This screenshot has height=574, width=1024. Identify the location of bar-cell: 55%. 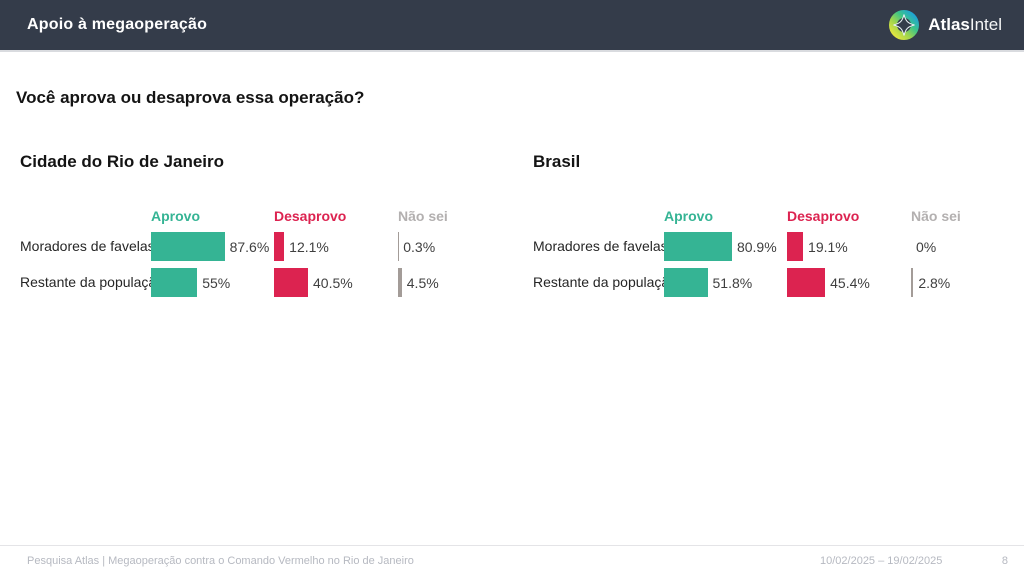
(190, 282).